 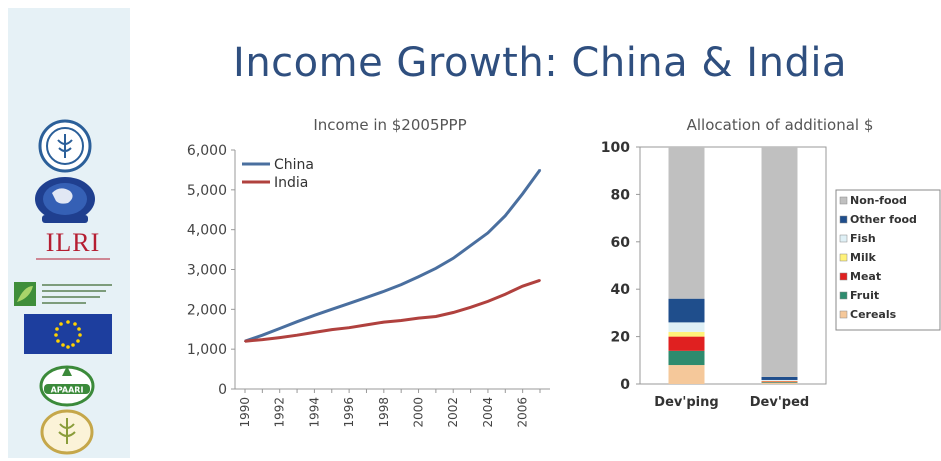 I want to click on logo-sidebar: ILRI APAARI, so click(x=69, y=233).